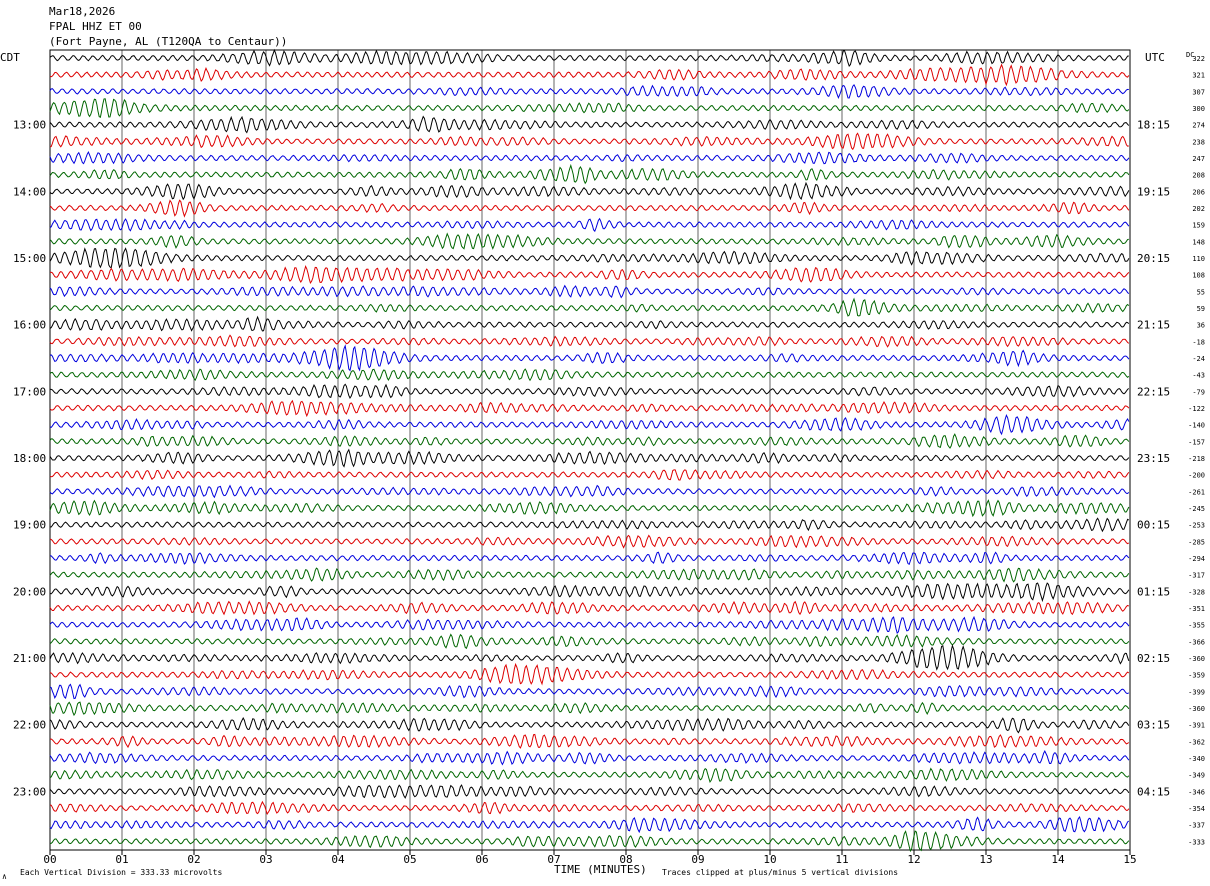 The height and width of the screenshot is (886, 1210). What do you see at coordinates (1153, 725) in the screenshot?
I see `right-hour-label: 03:15` at bounding box center [1153, 725].